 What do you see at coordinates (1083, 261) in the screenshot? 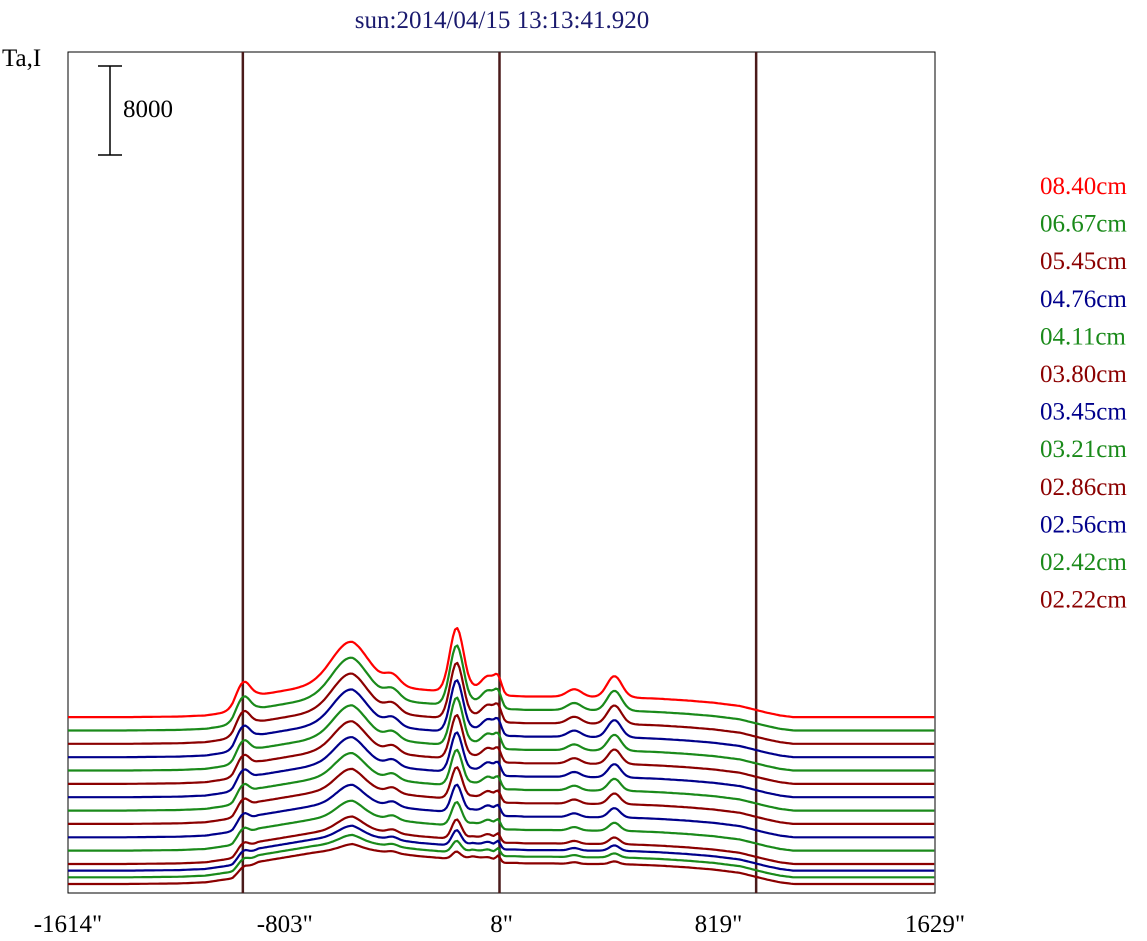
I see `legend-item-3: 05.45cm` at bounding box center [1083, 261].